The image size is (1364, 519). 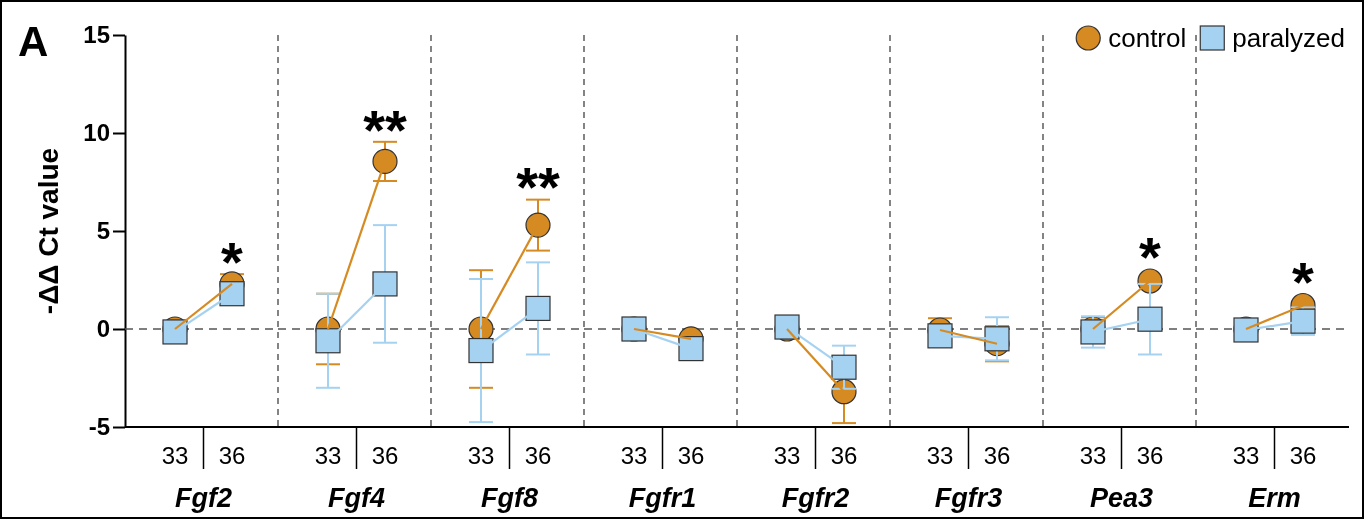 I want to click on y-tick-label: 10, so click(x=96, y=133).